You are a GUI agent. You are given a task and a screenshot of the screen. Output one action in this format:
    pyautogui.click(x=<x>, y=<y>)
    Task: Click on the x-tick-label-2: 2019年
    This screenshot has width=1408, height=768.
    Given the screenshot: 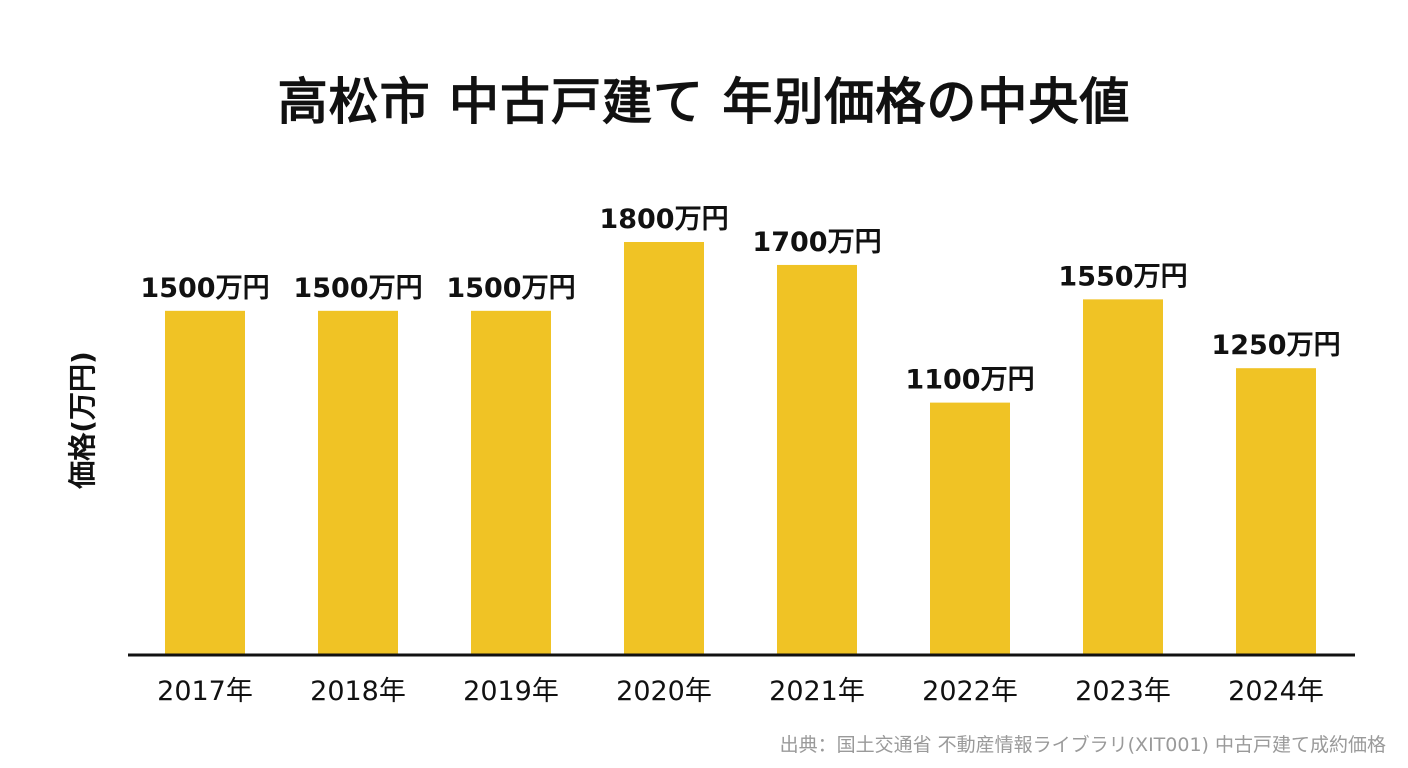 What is the action you would take?
    pyautogui.click(x=511, y=691)
    